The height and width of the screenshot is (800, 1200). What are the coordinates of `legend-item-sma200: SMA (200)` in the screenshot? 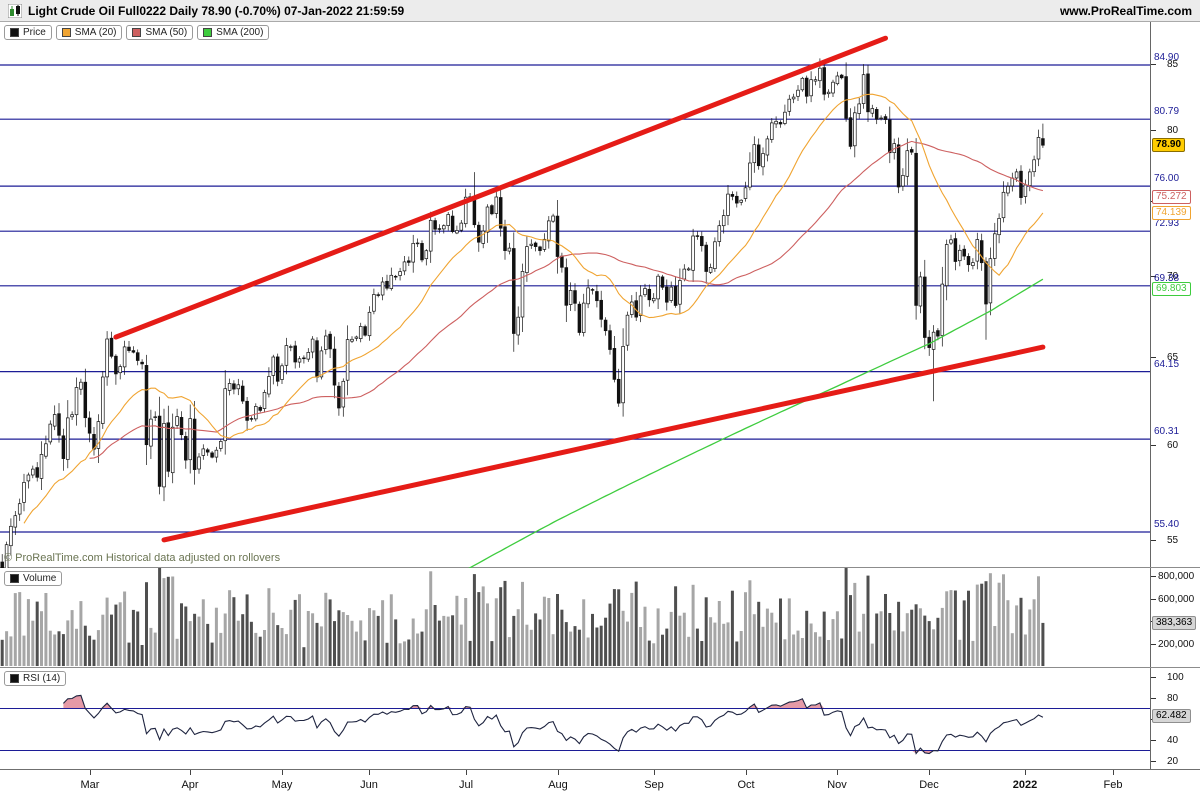 It's located at (233, 32).